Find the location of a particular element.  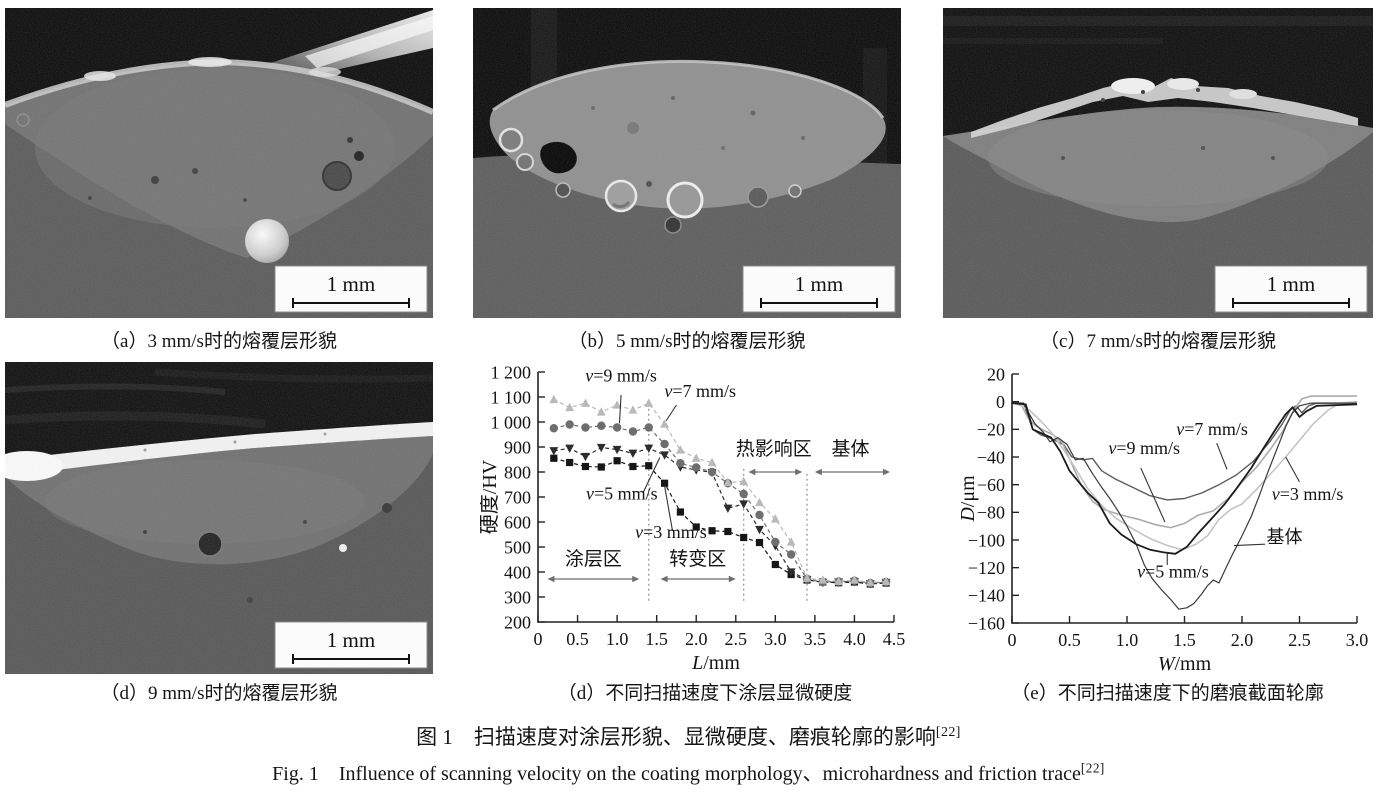

svg-text: 300 is located at coordinates (517, 597).